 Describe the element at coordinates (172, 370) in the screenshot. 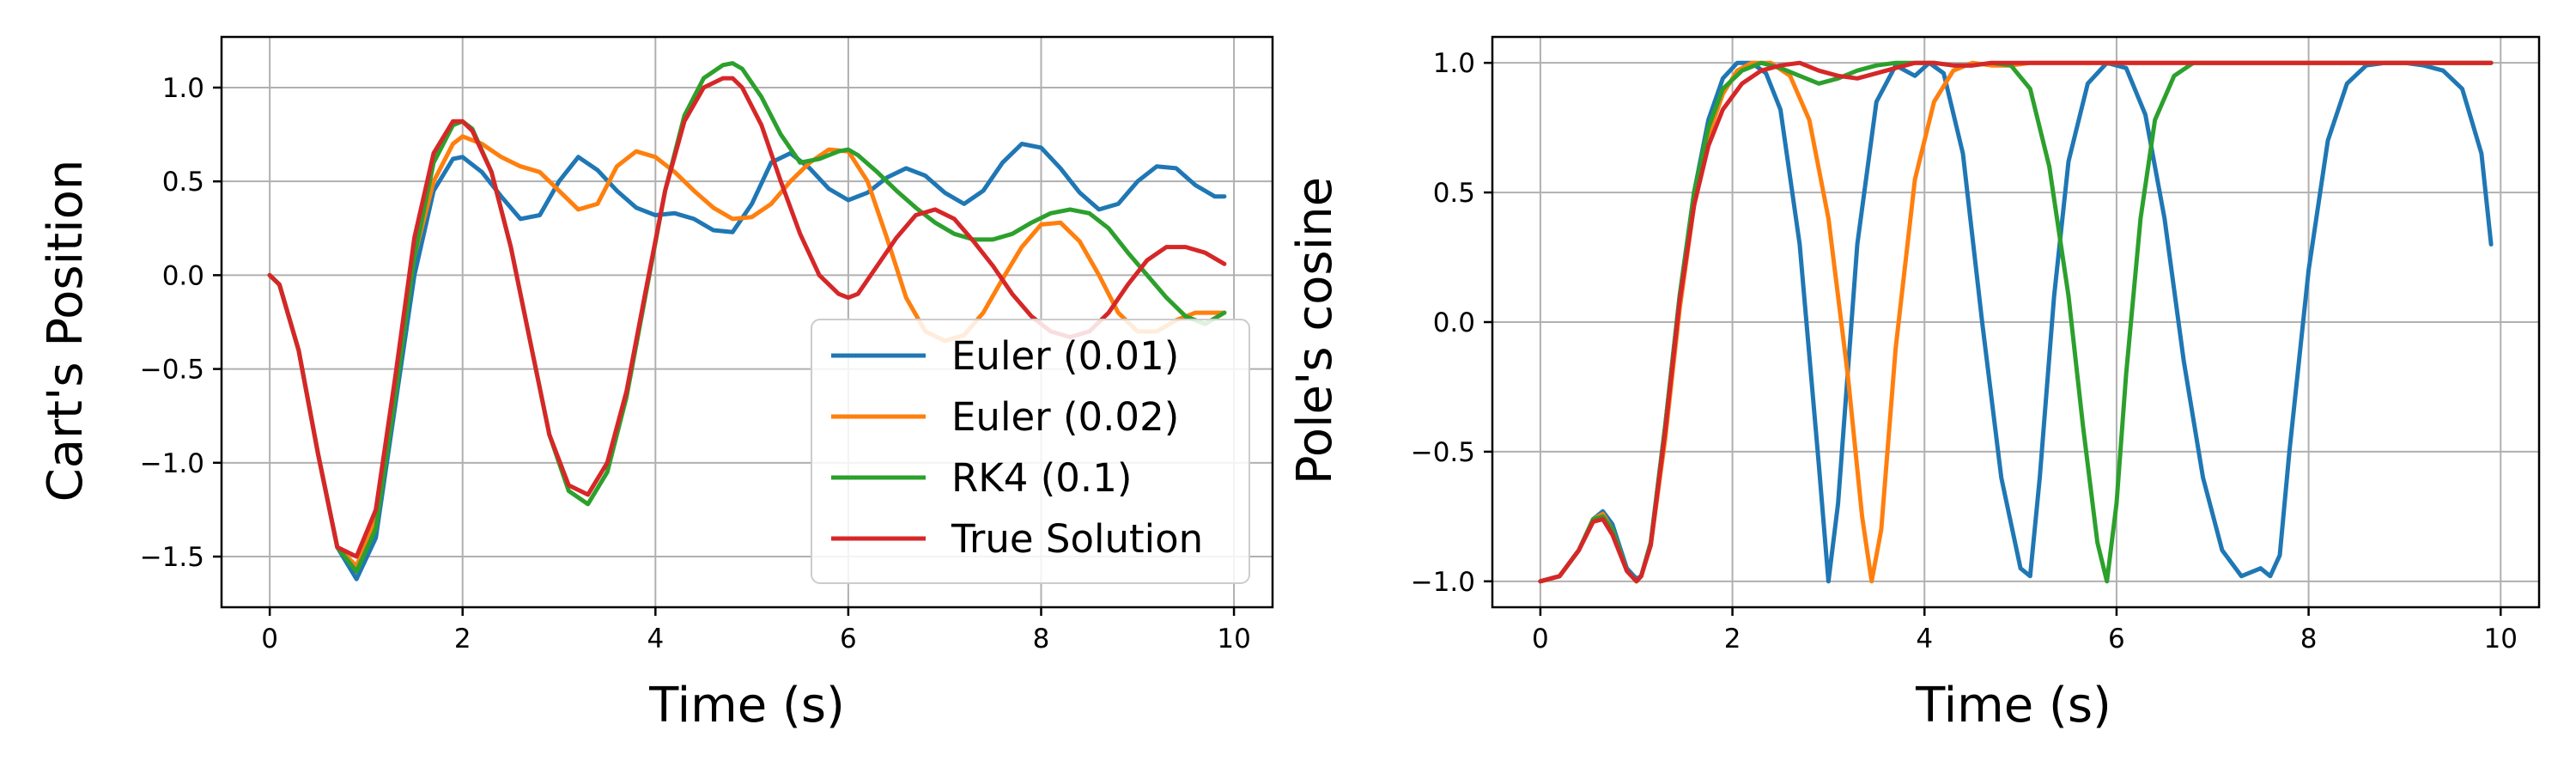

I see `cart-position-y-tick-label: −0.5` at that location.